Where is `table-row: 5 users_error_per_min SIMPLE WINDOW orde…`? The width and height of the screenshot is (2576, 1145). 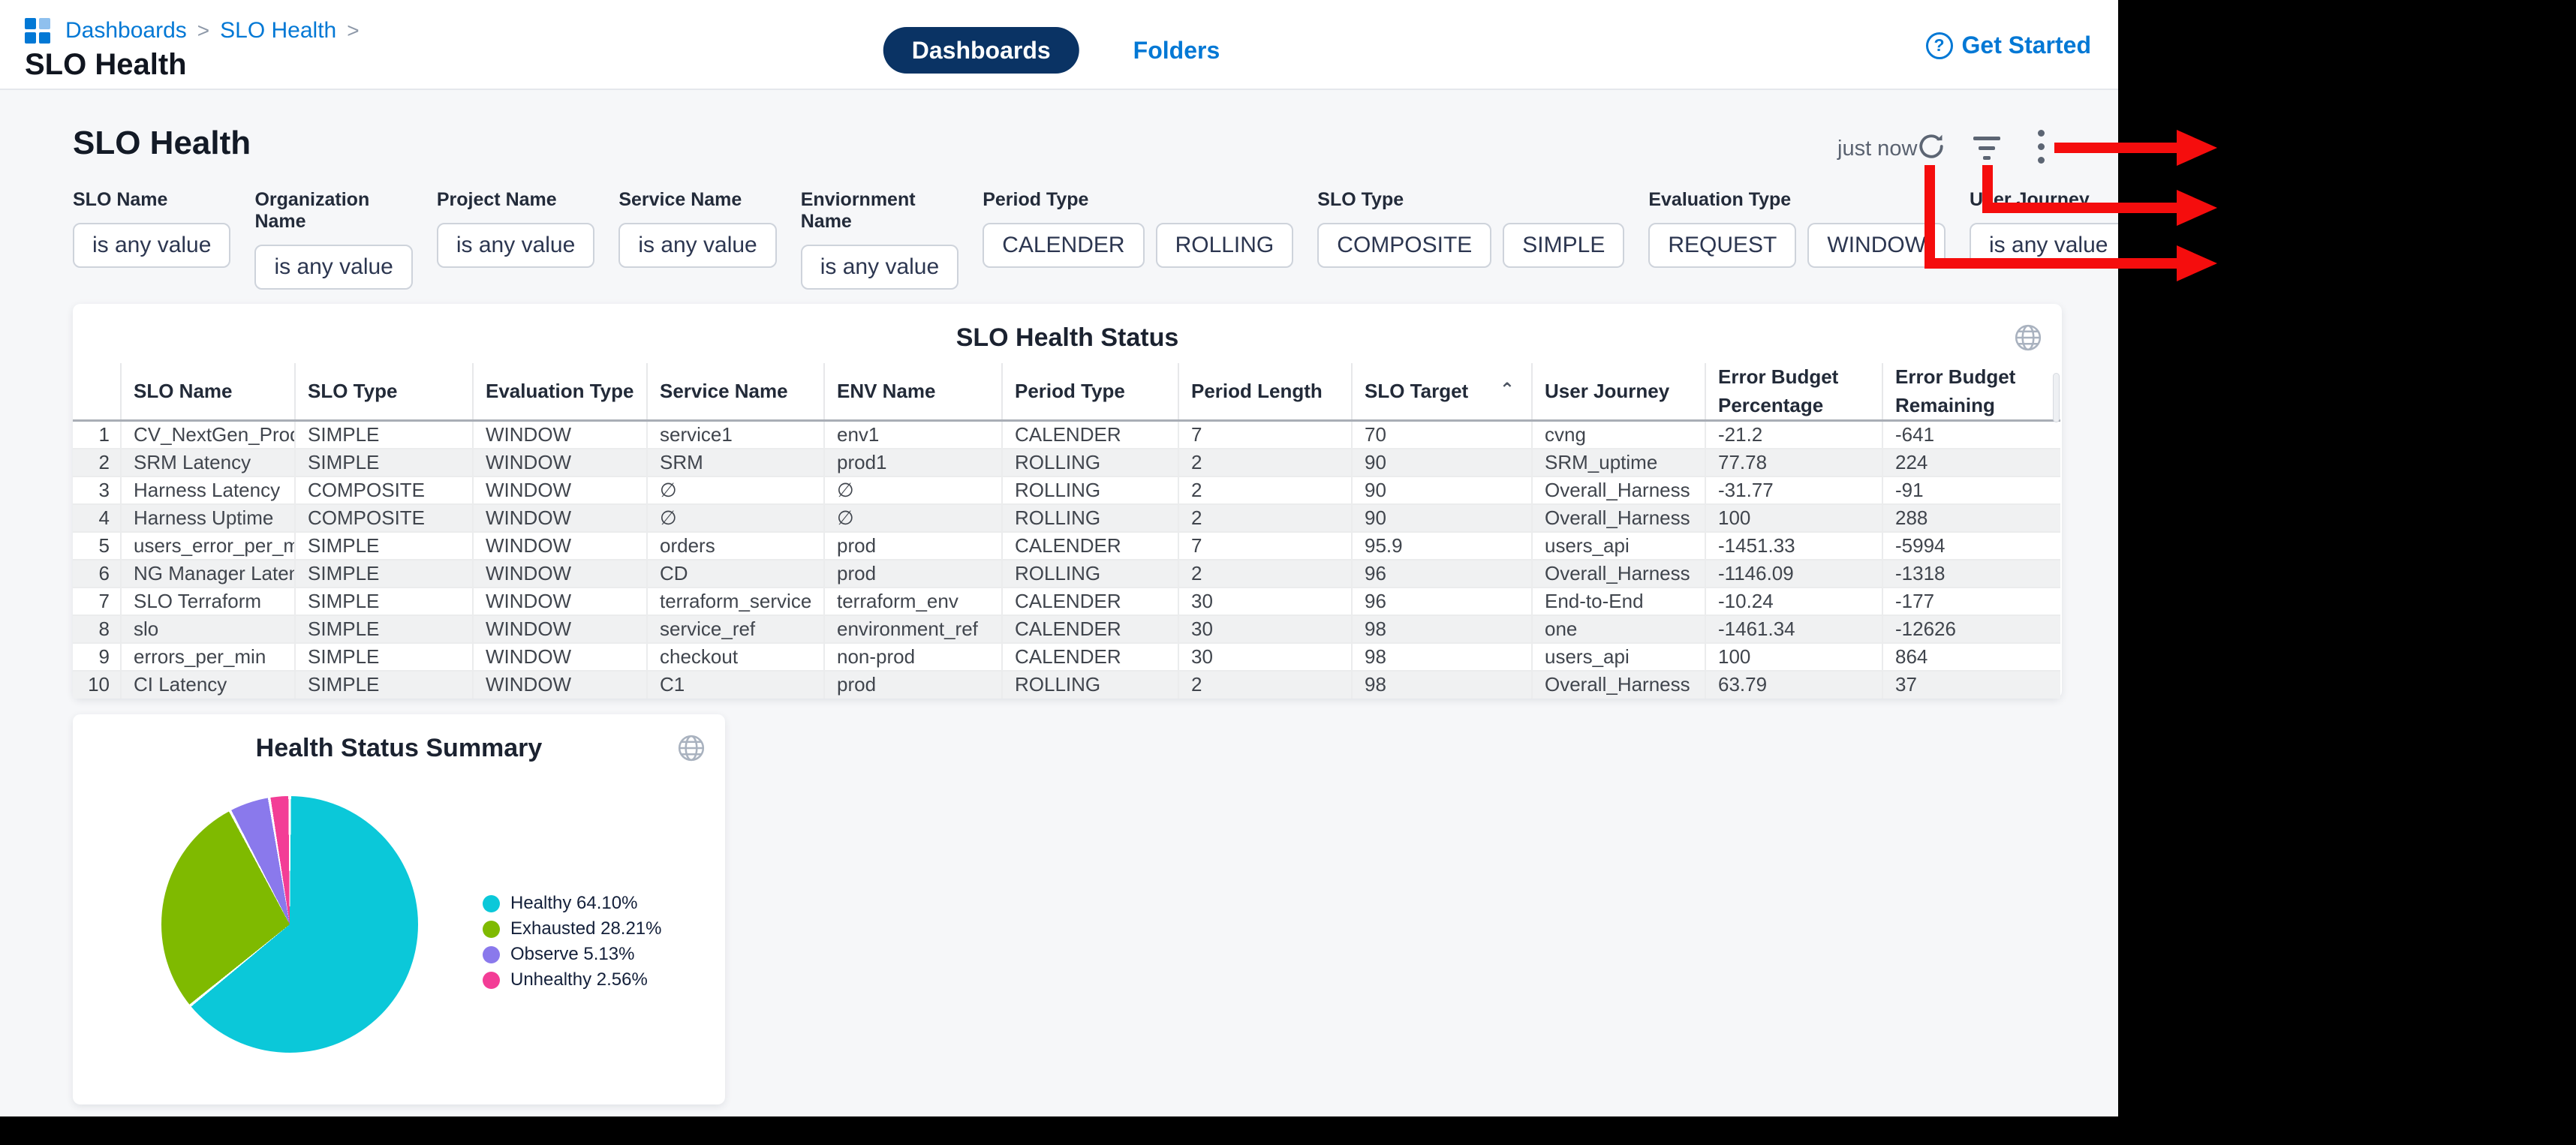 table-row: 5 users_error_per_min SIMPLE WINDOW orde… is located at coordinates (1066, 545).